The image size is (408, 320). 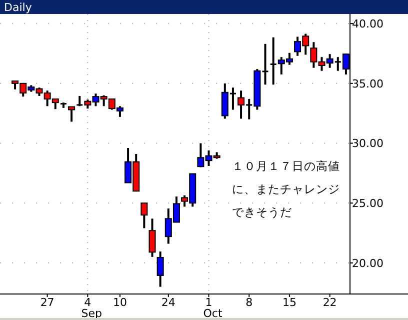 I want to click on x-tick-label: 1 Oct, so click(x=213, y=308).